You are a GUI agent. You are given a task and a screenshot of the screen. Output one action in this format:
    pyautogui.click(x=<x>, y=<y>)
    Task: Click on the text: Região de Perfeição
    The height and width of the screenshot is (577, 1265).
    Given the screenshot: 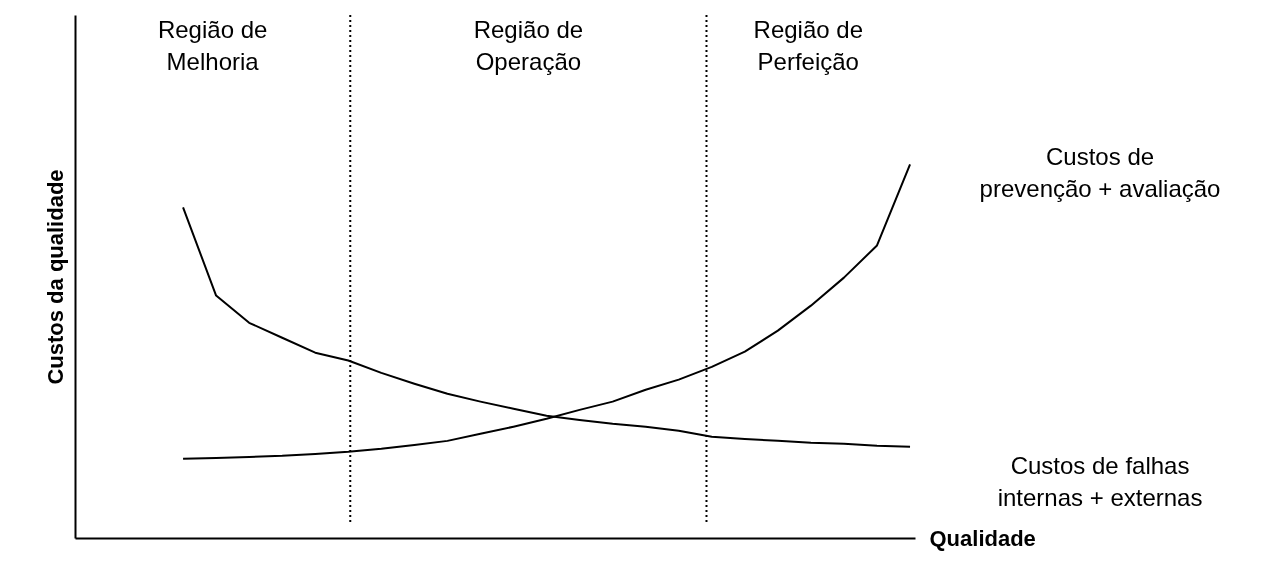 What is the action you would take?
    pyautogui.click(x=808, y=45)
    